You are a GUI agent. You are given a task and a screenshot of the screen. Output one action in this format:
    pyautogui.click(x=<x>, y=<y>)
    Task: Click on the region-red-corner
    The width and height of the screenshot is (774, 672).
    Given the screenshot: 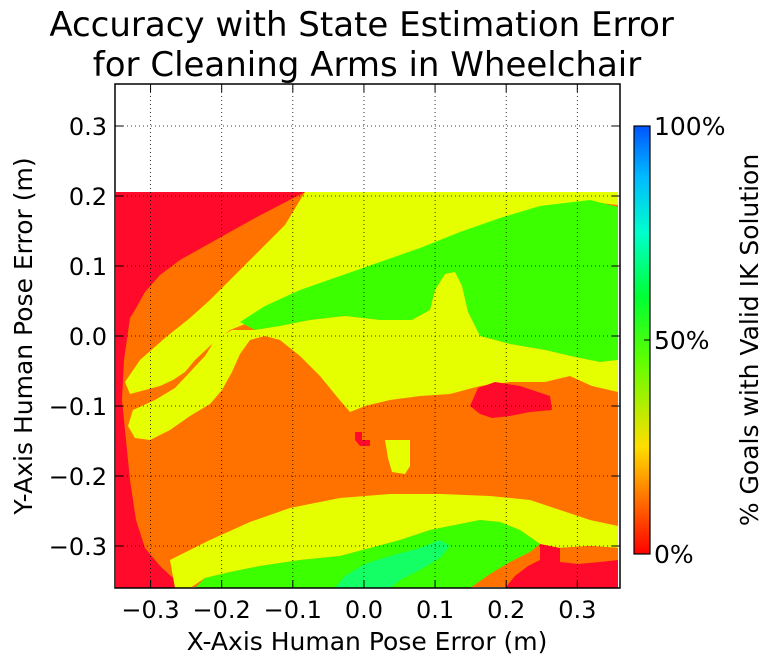 What is the action you would take?
    pyautogui.click(x=210, y=255)
    